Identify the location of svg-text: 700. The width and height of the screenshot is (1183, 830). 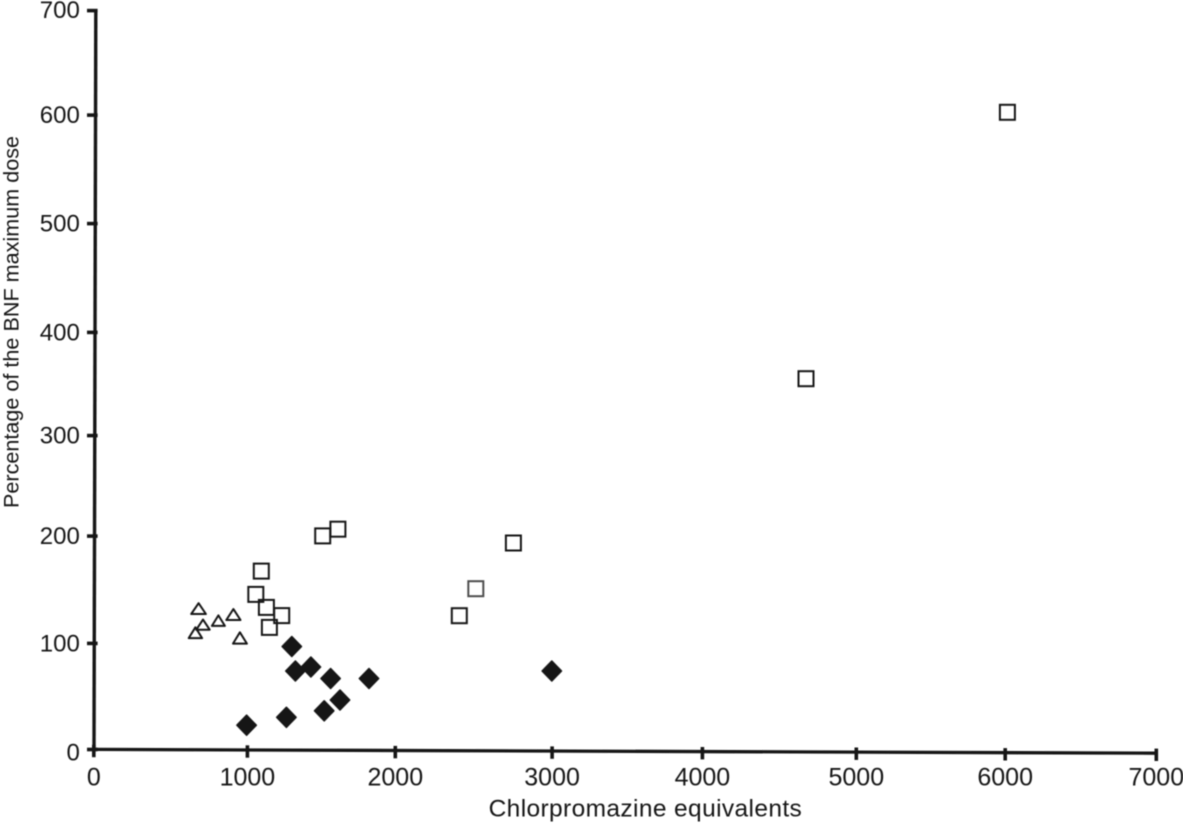
(60, 12).